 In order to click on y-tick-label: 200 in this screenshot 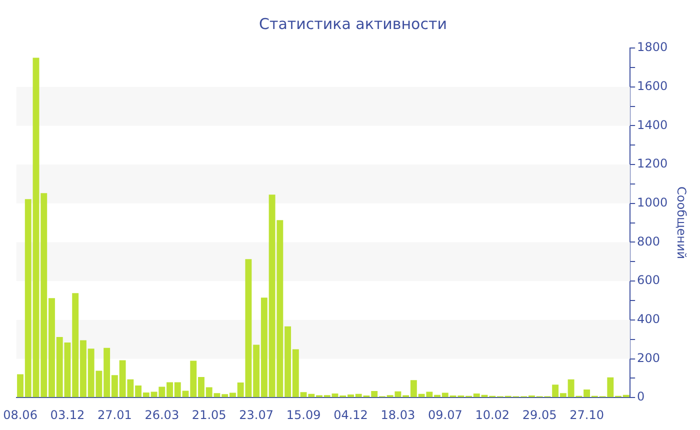, I will do `click(648, 357)`.